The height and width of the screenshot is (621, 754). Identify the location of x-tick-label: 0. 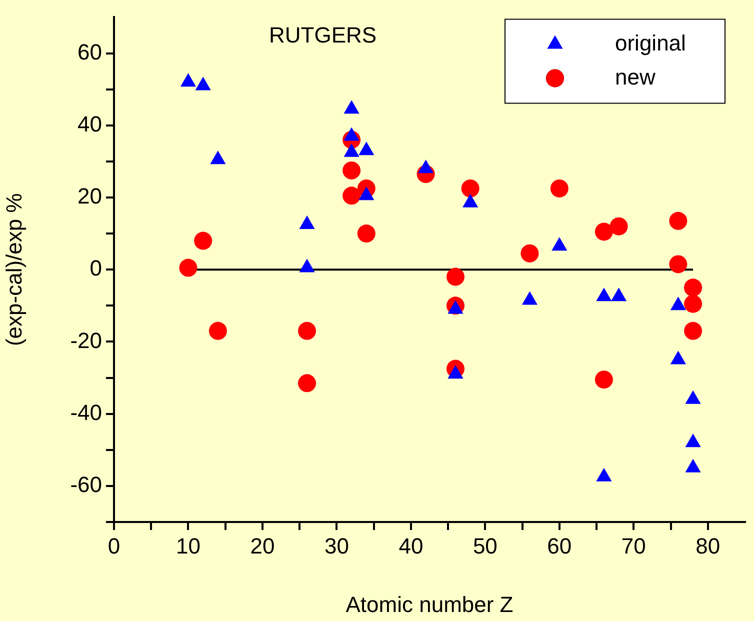
(114, 545).